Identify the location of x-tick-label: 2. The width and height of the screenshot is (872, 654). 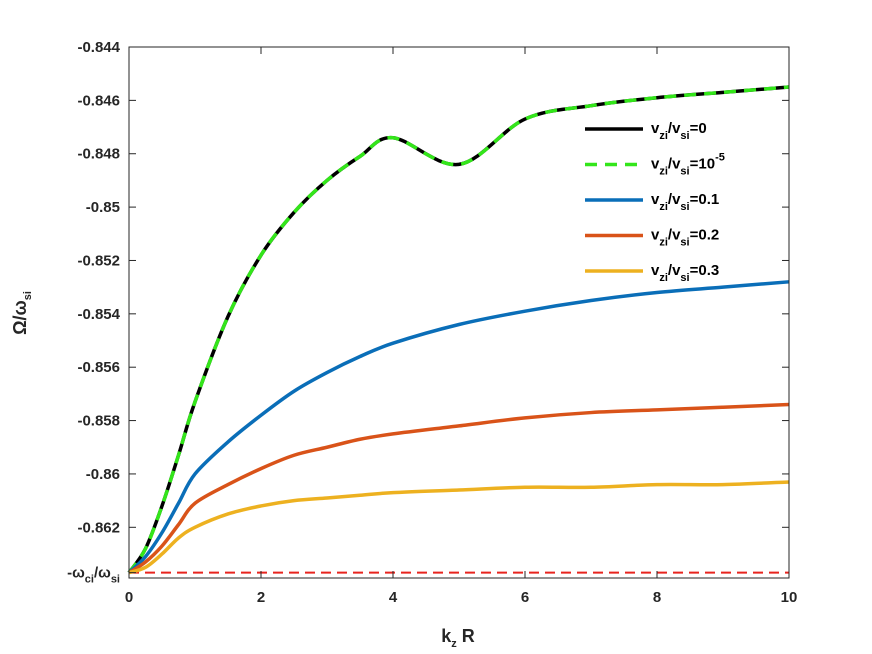
(261, 597).